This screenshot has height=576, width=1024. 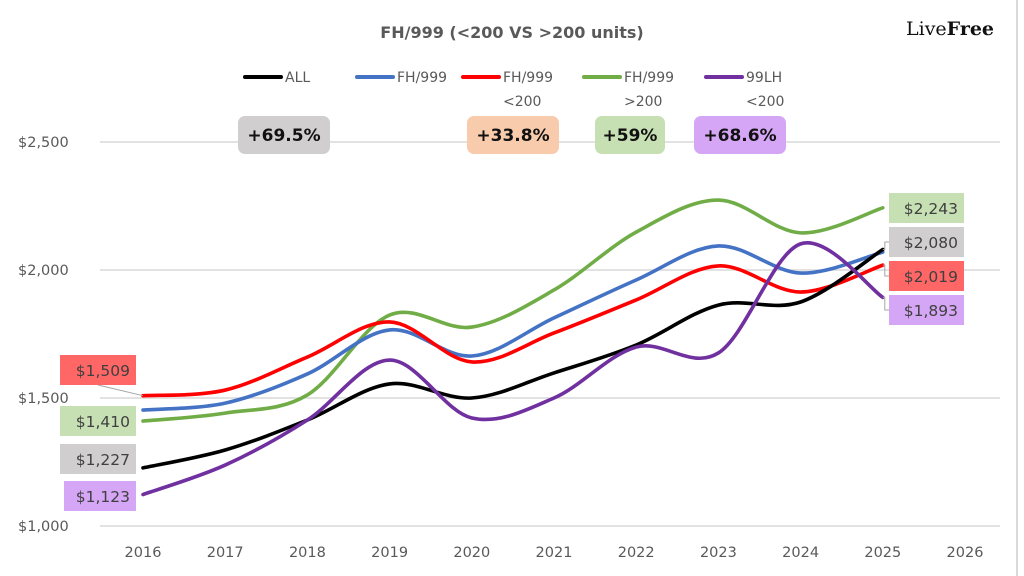 What do you see at coordinates (103, 497) in the screenshot?
I see `data-label-99lh-200-2016: $1,123` at bounding box center [103, 497].